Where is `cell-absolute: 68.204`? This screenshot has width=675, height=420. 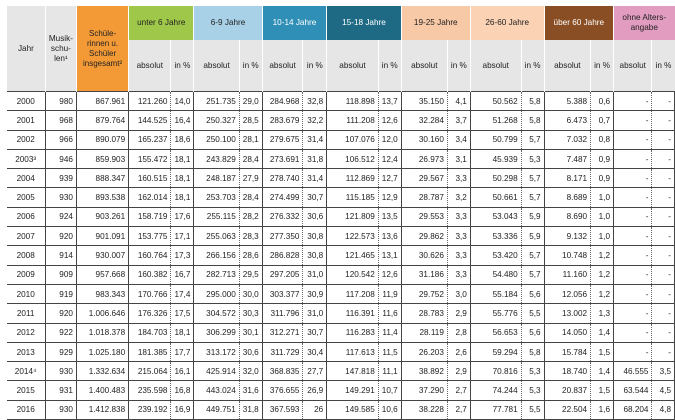
cell-absolute: 68.204 is located at coordinates (633, 410).